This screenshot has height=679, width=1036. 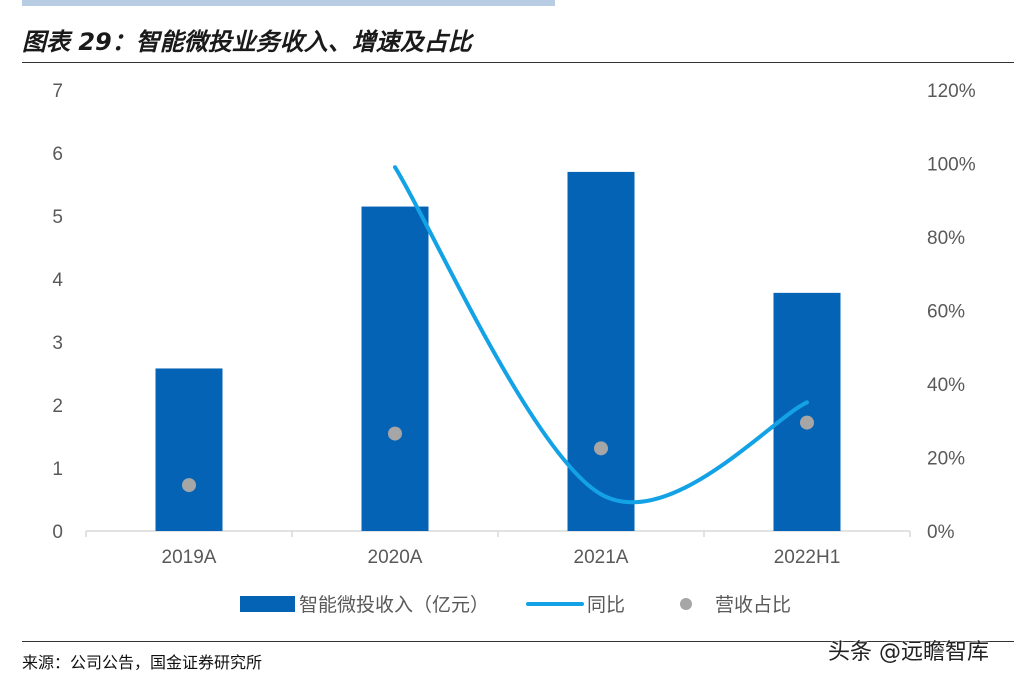 What do you see at coordinates (951, 165) in the screenshot?
I see `right-tick-label: 100%` at bounding box center [951, 165].